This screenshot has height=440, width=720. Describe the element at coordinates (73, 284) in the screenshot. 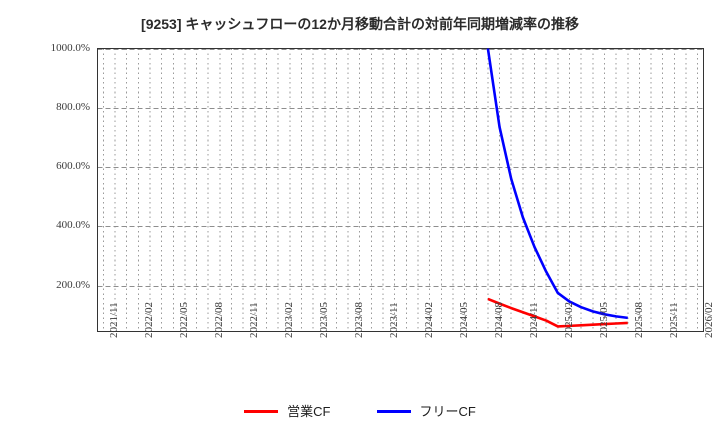

I see `y-axis-tick-label: 200.0%` at that location.